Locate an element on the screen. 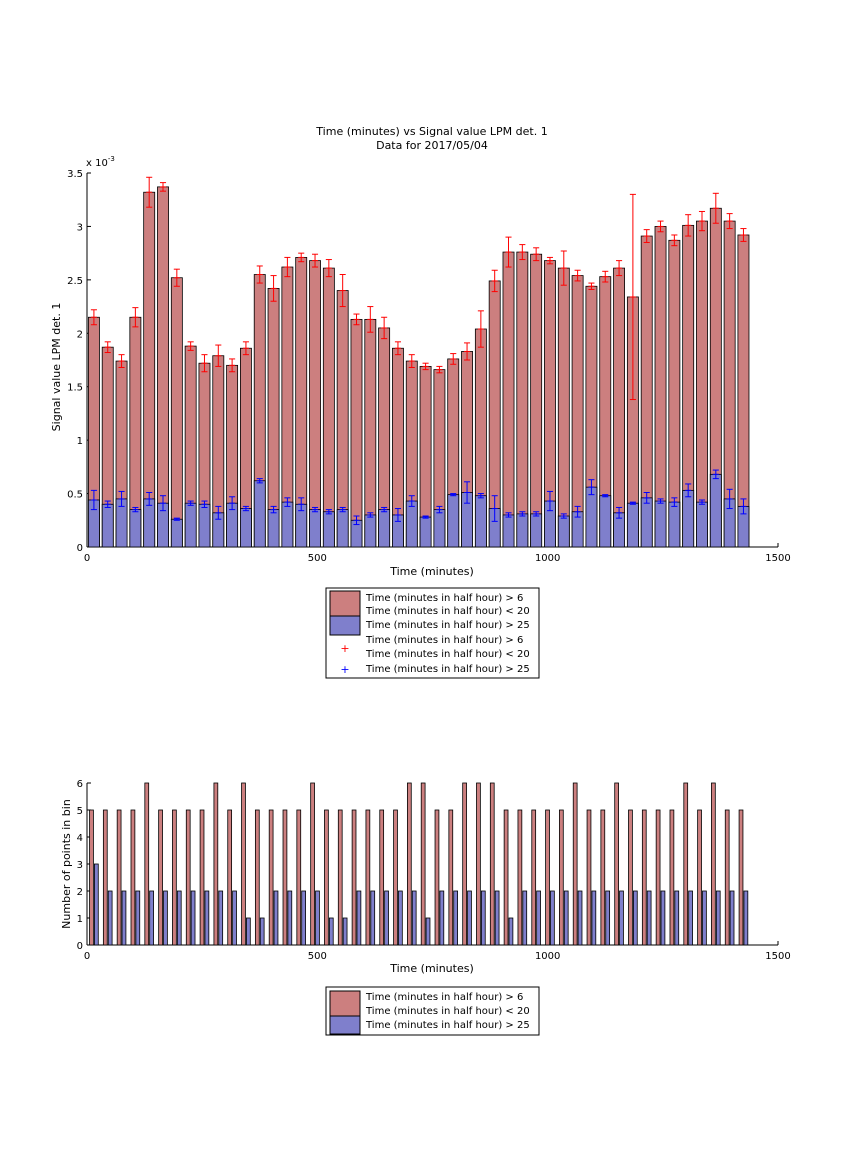 This screenshot has width=864, height=1152. top-legend-entry-1: Time (minutes in half hour) > 6 is located at coordinates (444, 598).